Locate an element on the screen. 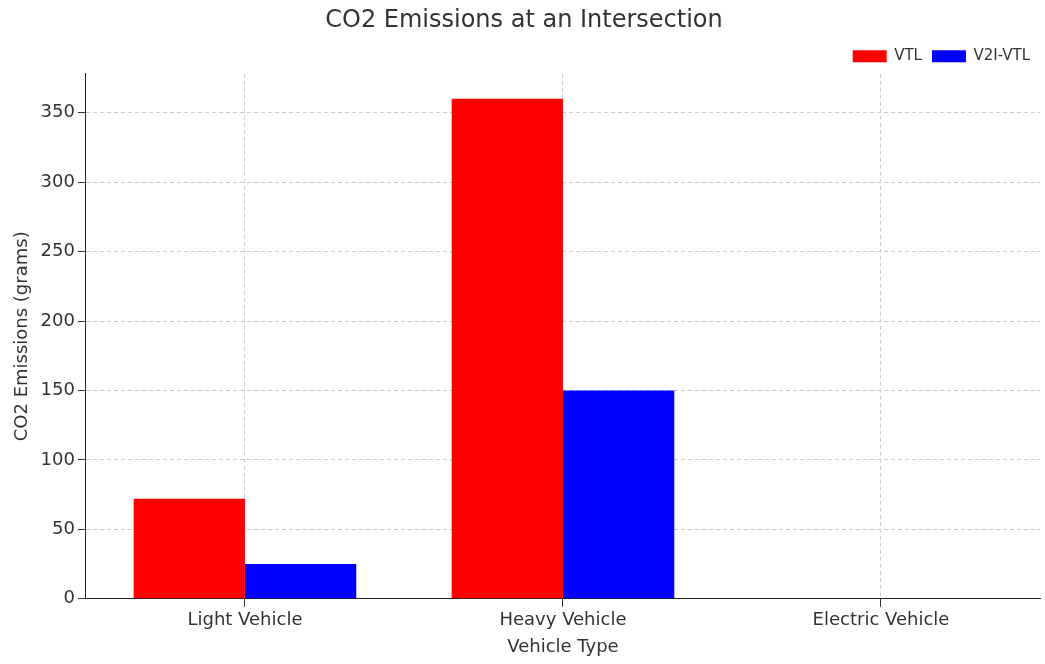  x-tick-label: Electric Vehicle is located at coordinates (881, 619).